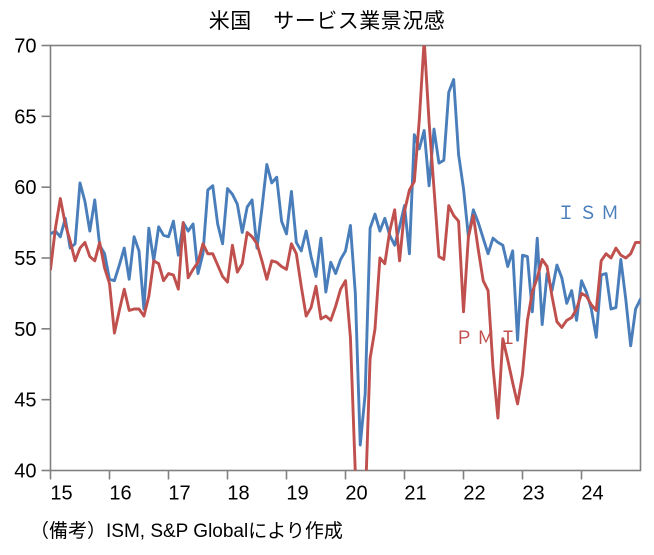  What do you see at coordinates (238, 492) in the screenshot?
I see `x-tick-label: 18` at bounding box center [238, 492].